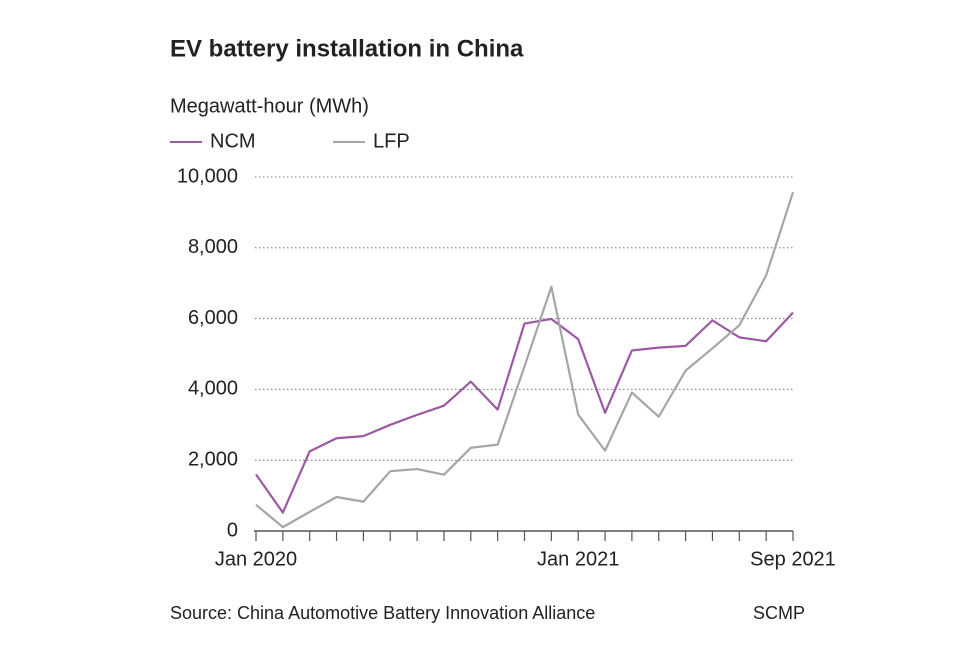 Image resolution: width=972 pixels, height=663 pixels. Describe the element at coordinates (779, 613) in the screenshot. I see `credit: SCMP` at that location.